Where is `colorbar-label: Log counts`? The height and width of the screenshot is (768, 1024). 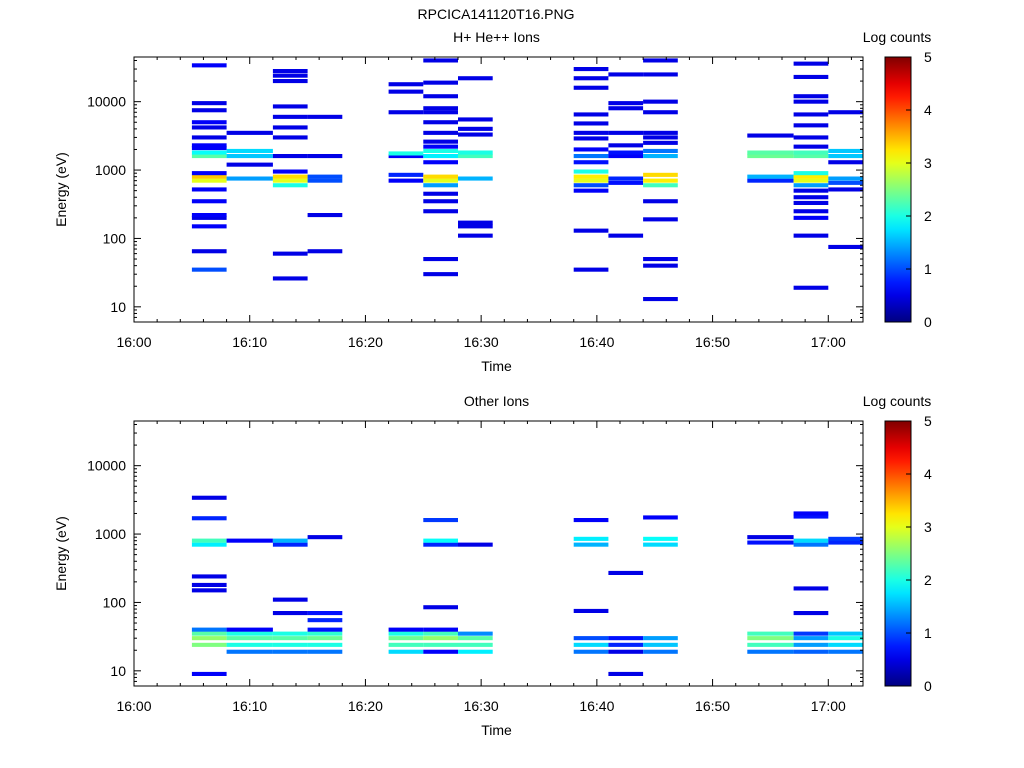 colorbar-label: Log counts is located at coordinates (897, 401).